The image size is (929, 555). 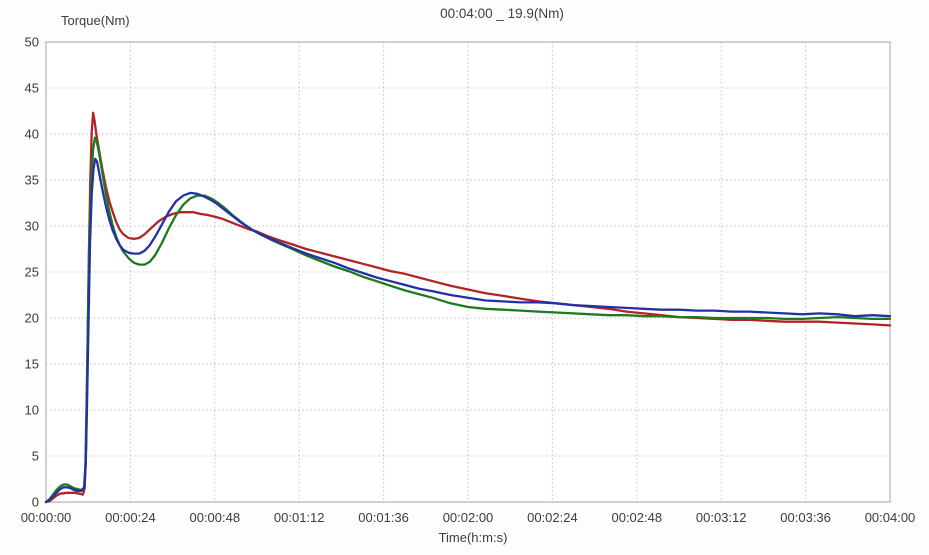 I want to click on x-tick-label: 00:04:00, so click(x=890, y=517).